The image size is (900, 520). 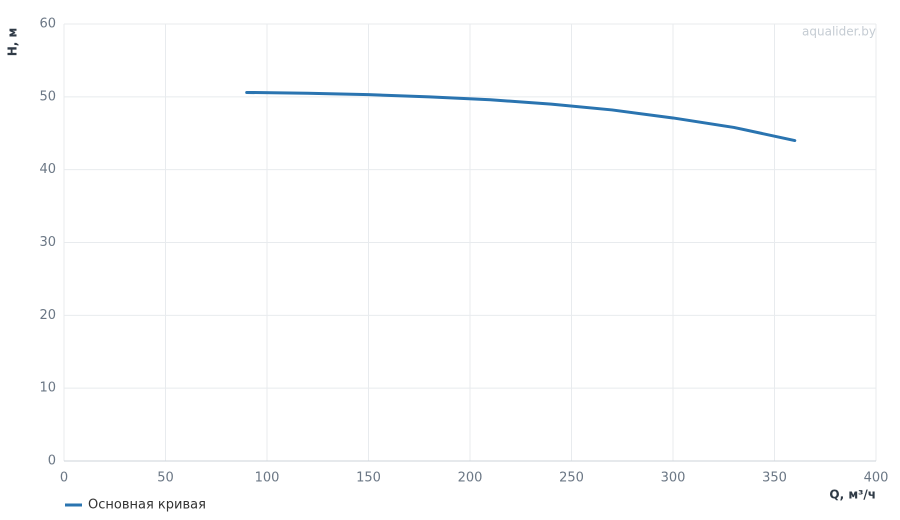 What do you see at coordinates (47, 96) in the screenshot?
I see `y-tick-label: 50` at bounding box center [47, 96].